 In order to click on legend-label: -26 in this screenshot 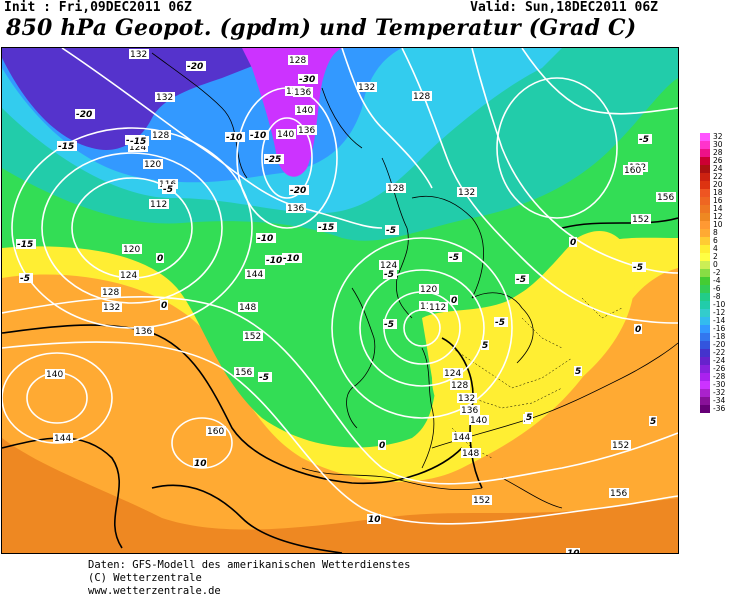, I will do `click(719, 368)`.